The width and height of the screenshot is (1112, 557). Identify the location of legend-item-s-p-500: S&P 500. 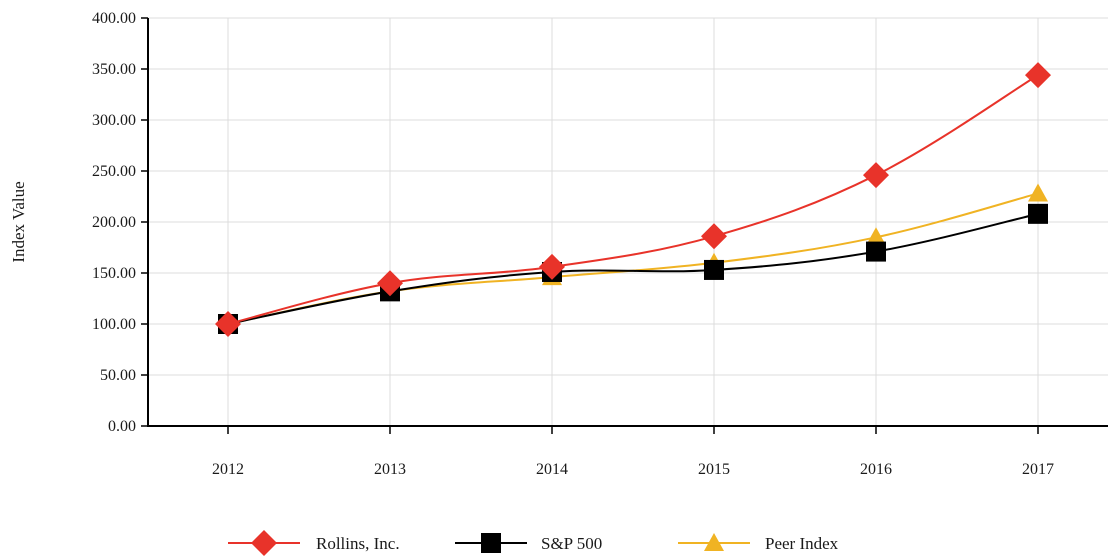
(528, 543).